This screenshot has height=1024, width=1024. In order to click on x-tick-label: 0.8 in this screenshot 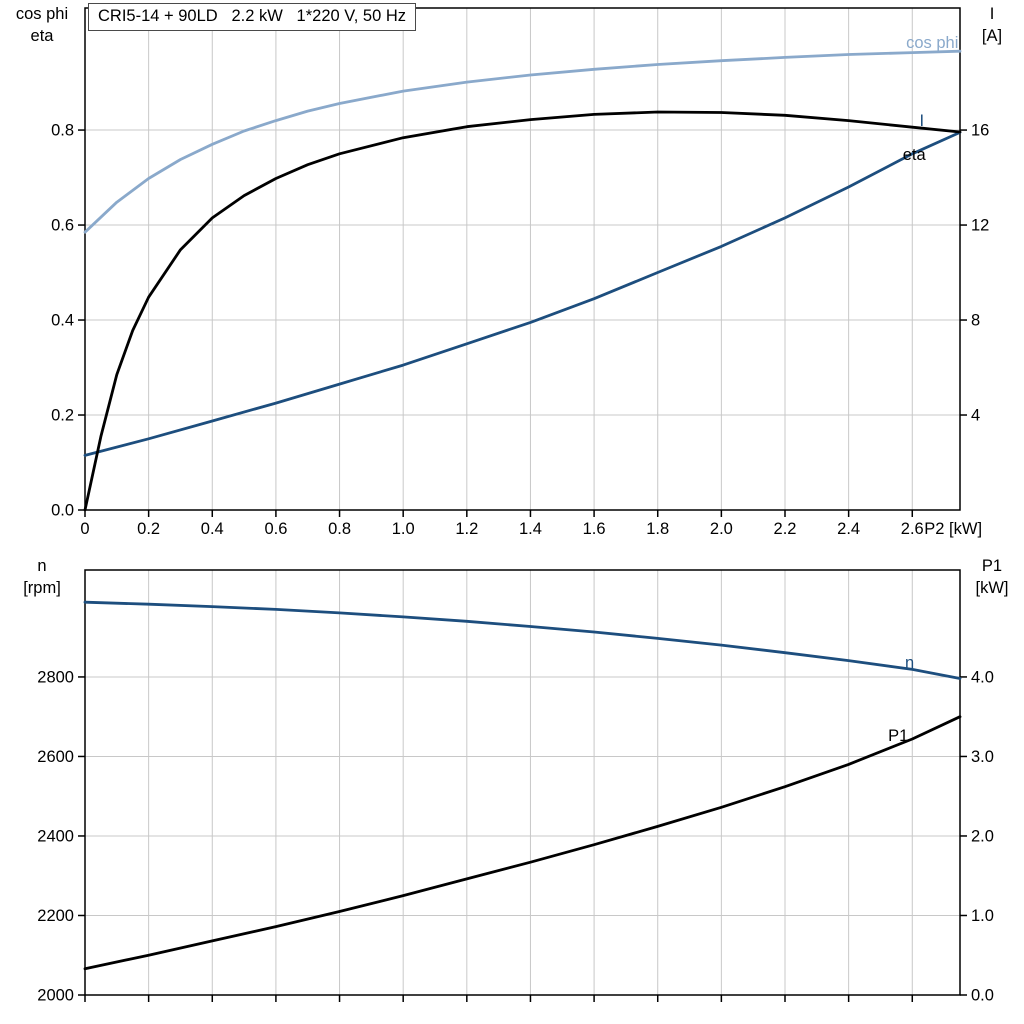, I will do `click(339, 529)`.